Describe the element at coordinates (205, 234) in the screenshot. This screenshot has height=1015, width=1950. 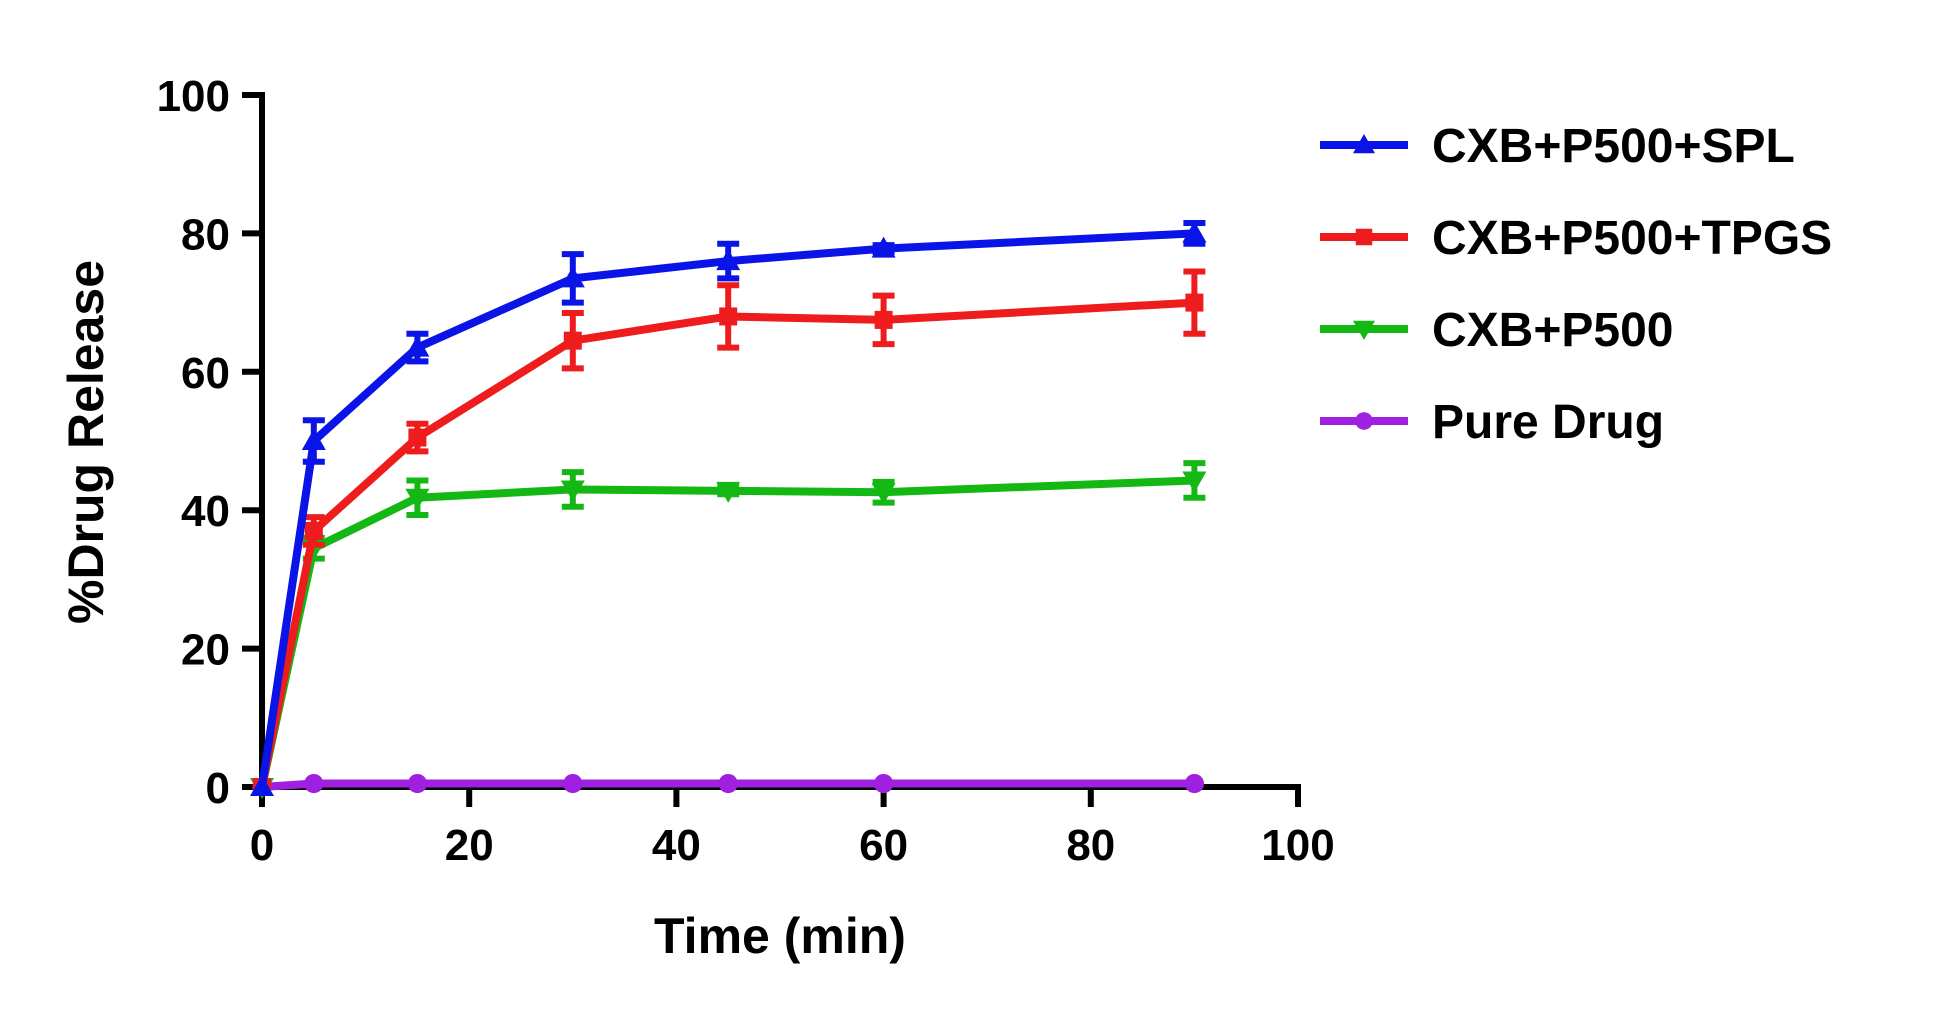
I see `y-tick-label: 80` at that location.